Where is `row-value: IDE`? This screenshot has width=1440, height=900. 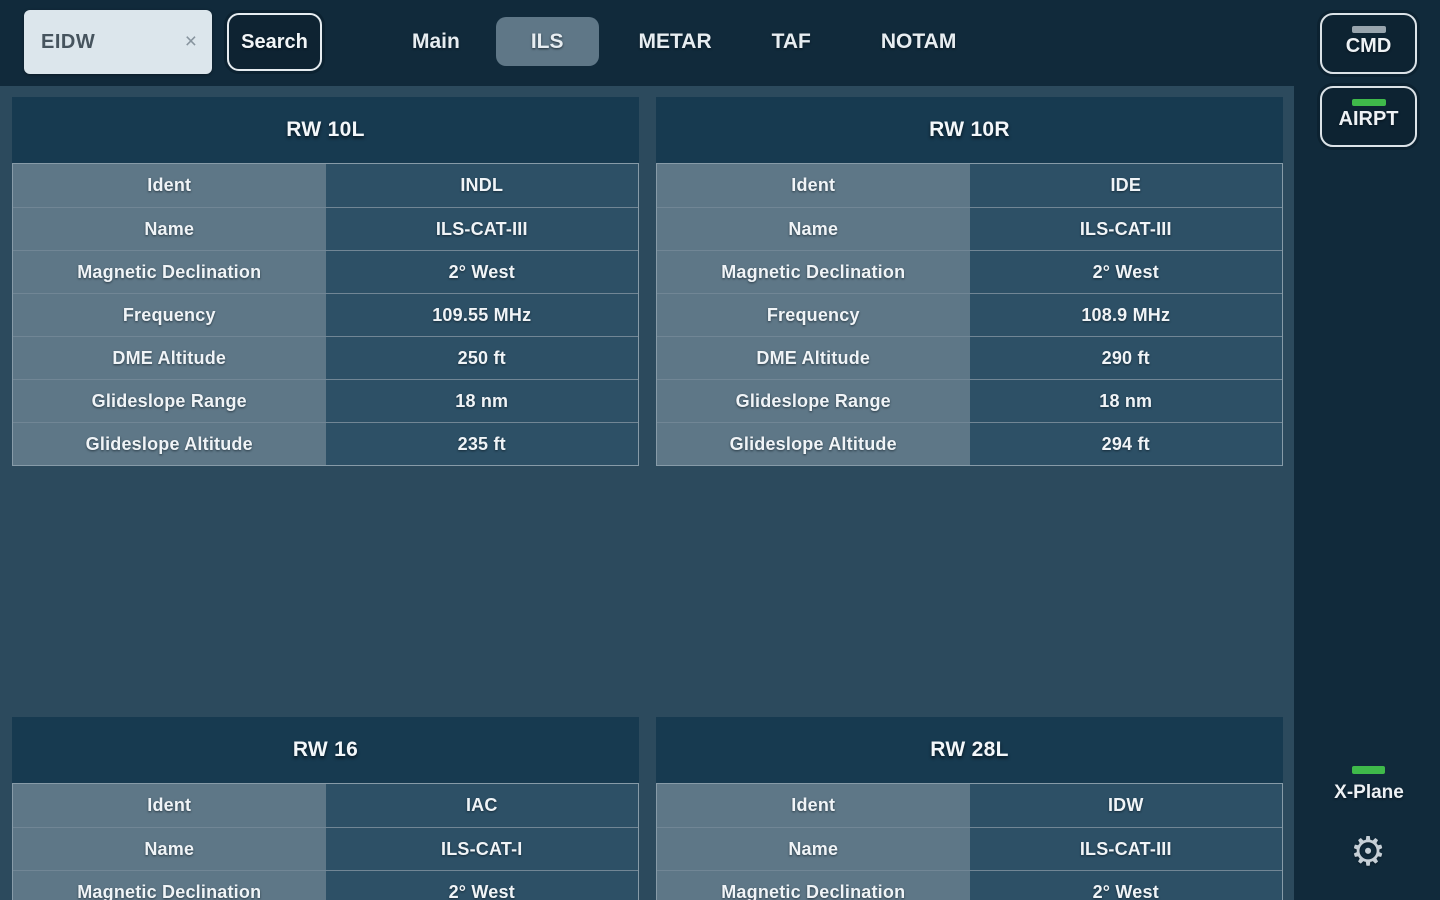
row-value: IDE is located at coordinates (1125, 185).